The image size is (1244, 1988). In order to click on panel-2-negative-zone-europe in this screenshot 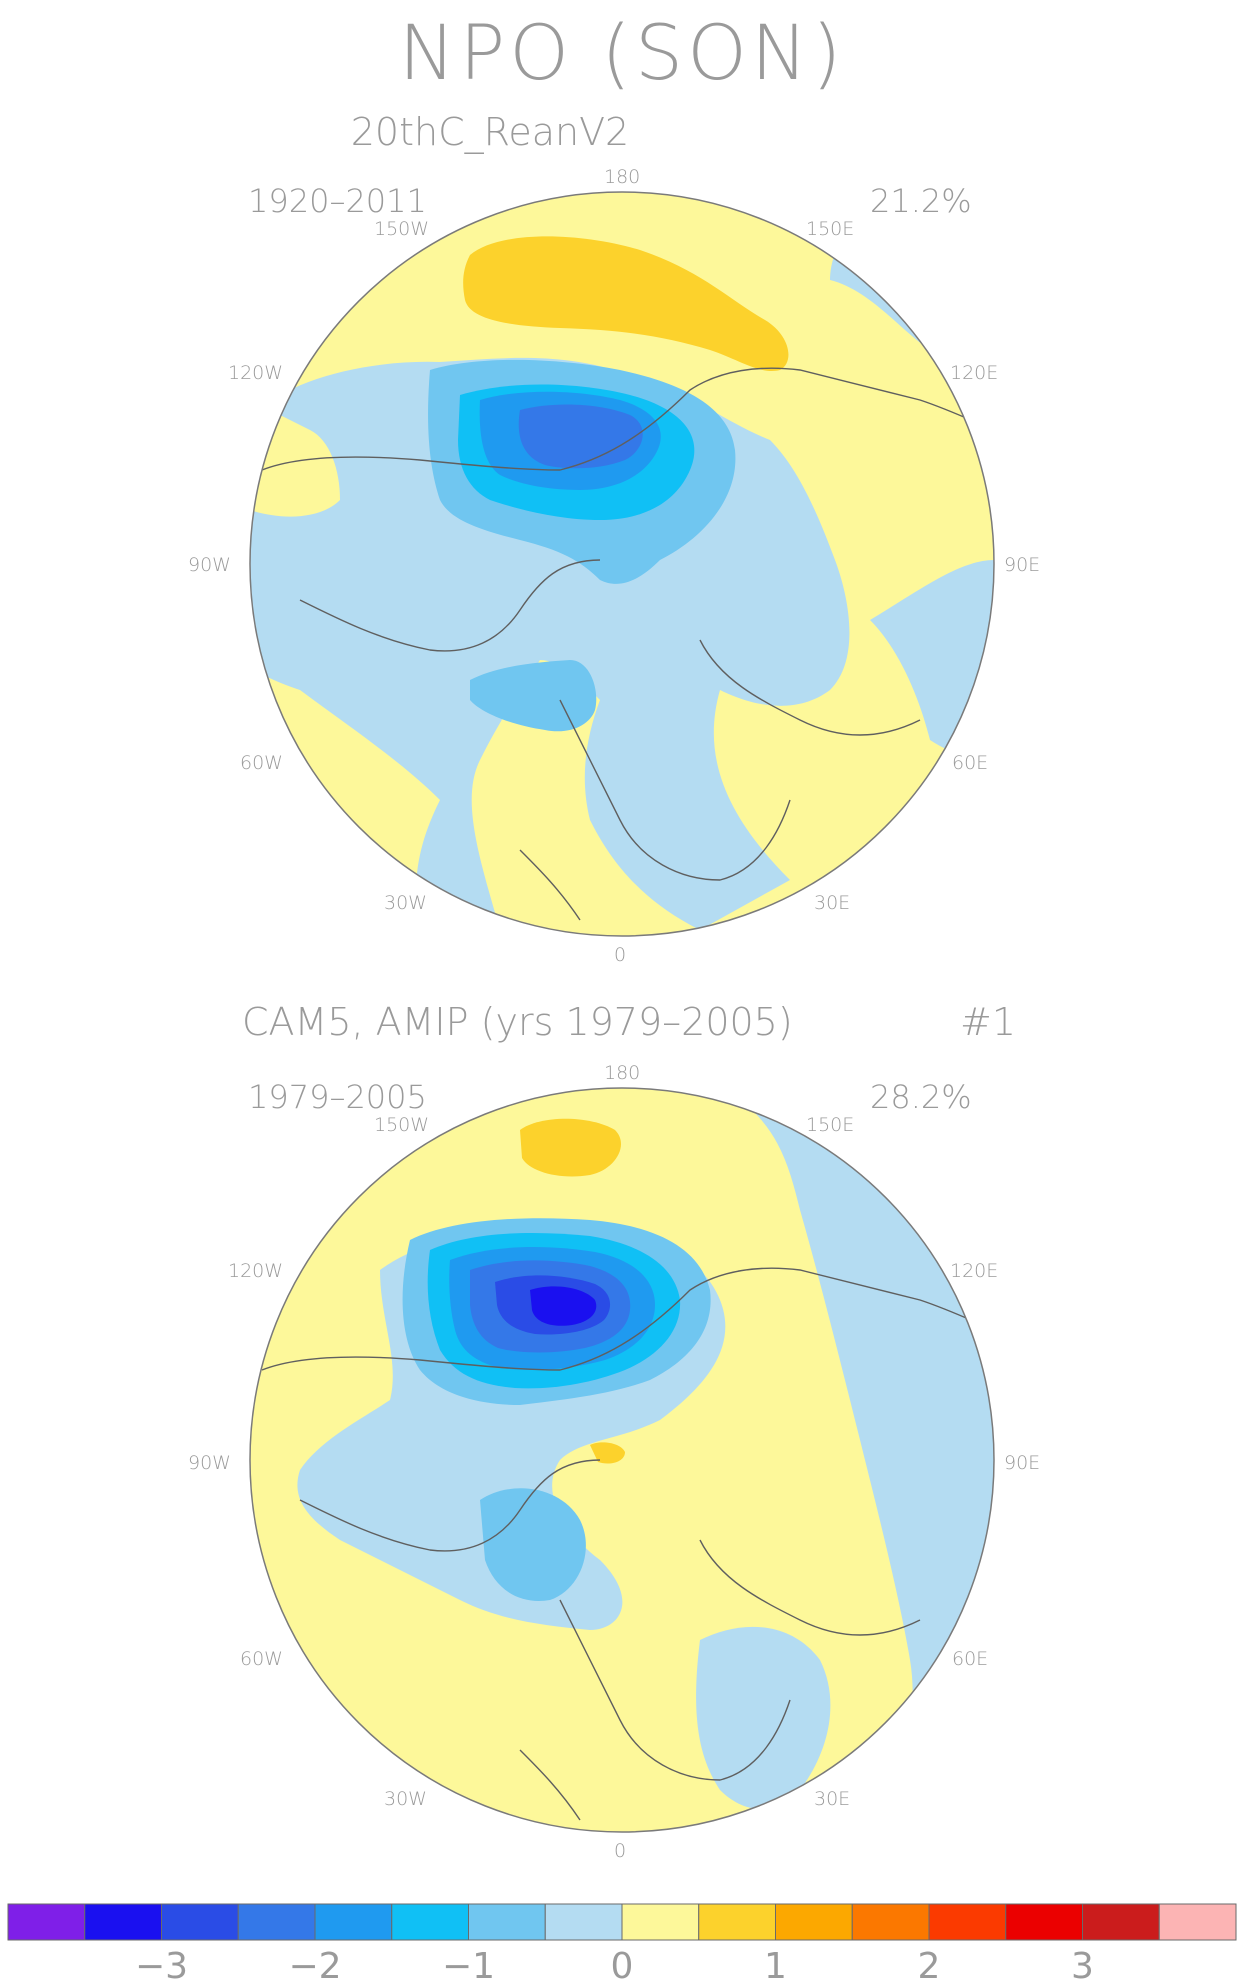, I will do `click(763, 1717)`.